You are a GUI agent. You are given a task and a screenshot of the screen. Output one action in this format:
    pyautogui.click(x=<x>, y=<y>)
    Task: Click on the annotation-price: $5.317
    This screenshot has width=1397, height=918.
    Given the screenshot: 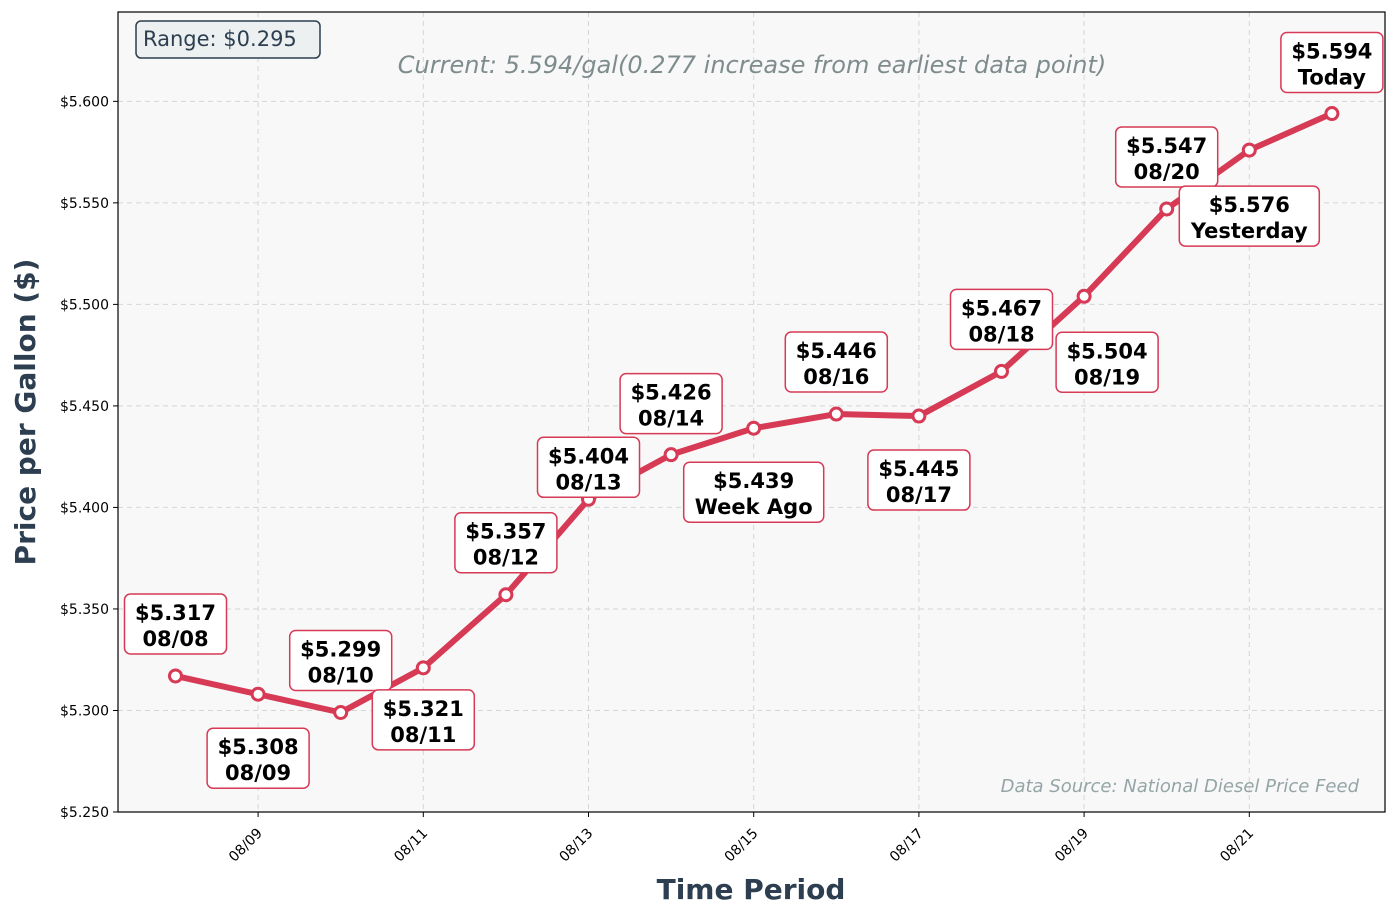 What is the action you would take?
    pyautogui.click(x=175, y=613)
    